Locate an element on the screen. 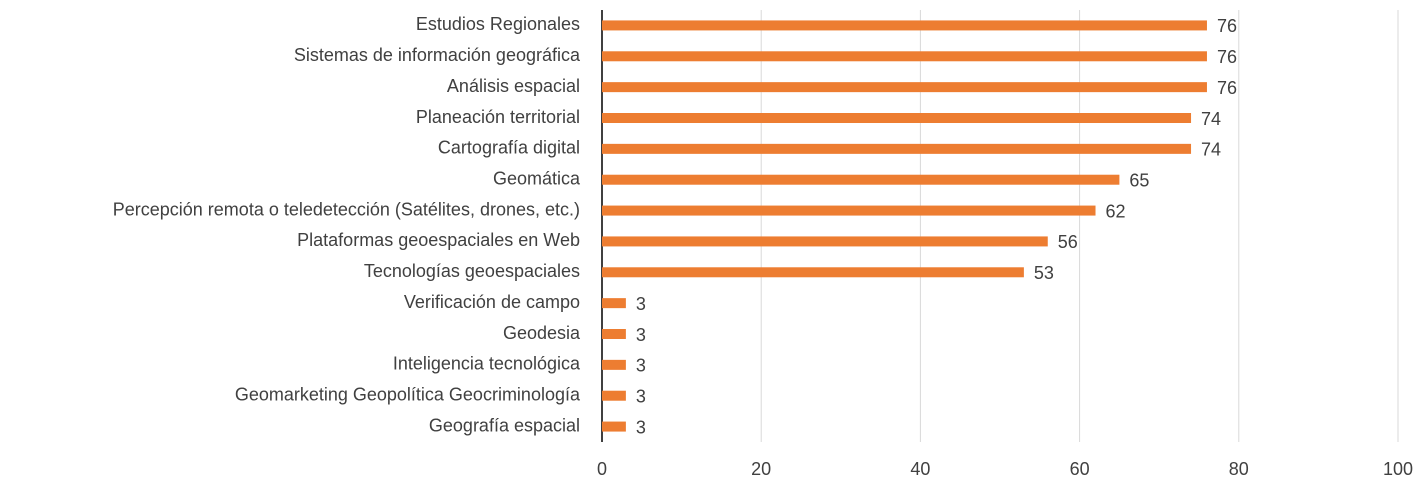 Image resolution: width=1421 pixels, height=484 pixels. y-tick-label: Geodesia is located at coordinates (542, 333).